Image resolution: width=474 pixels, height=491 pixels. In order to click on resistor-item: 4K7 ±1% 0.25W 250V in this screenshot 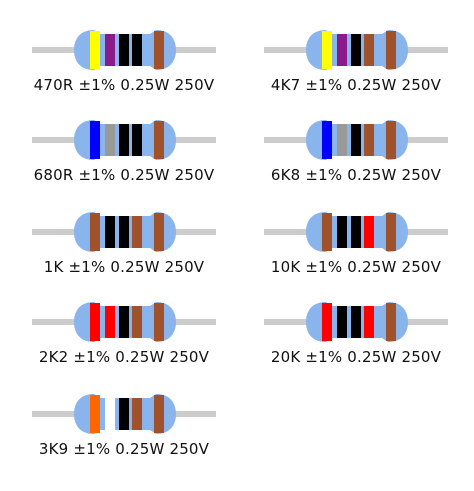, I will do `click(364, 70)`.